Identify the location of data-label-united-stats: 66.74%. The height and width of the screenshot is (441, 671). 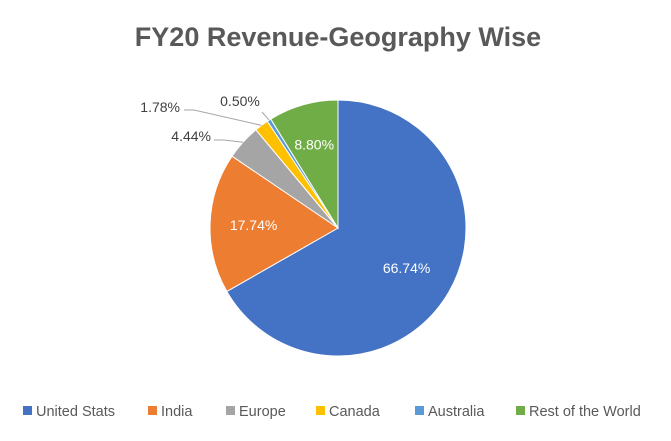
(406, 268).